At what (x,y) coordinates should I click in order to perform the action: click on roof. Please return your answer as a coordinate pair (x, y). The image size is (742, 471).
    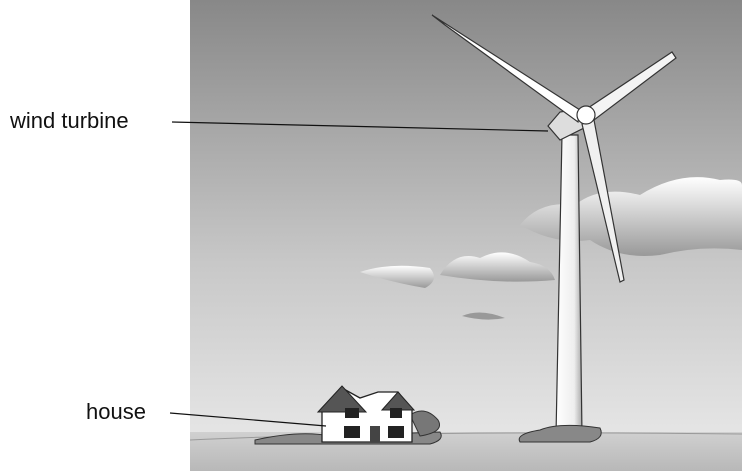
    Looking at the image, I should click on (342, 399).